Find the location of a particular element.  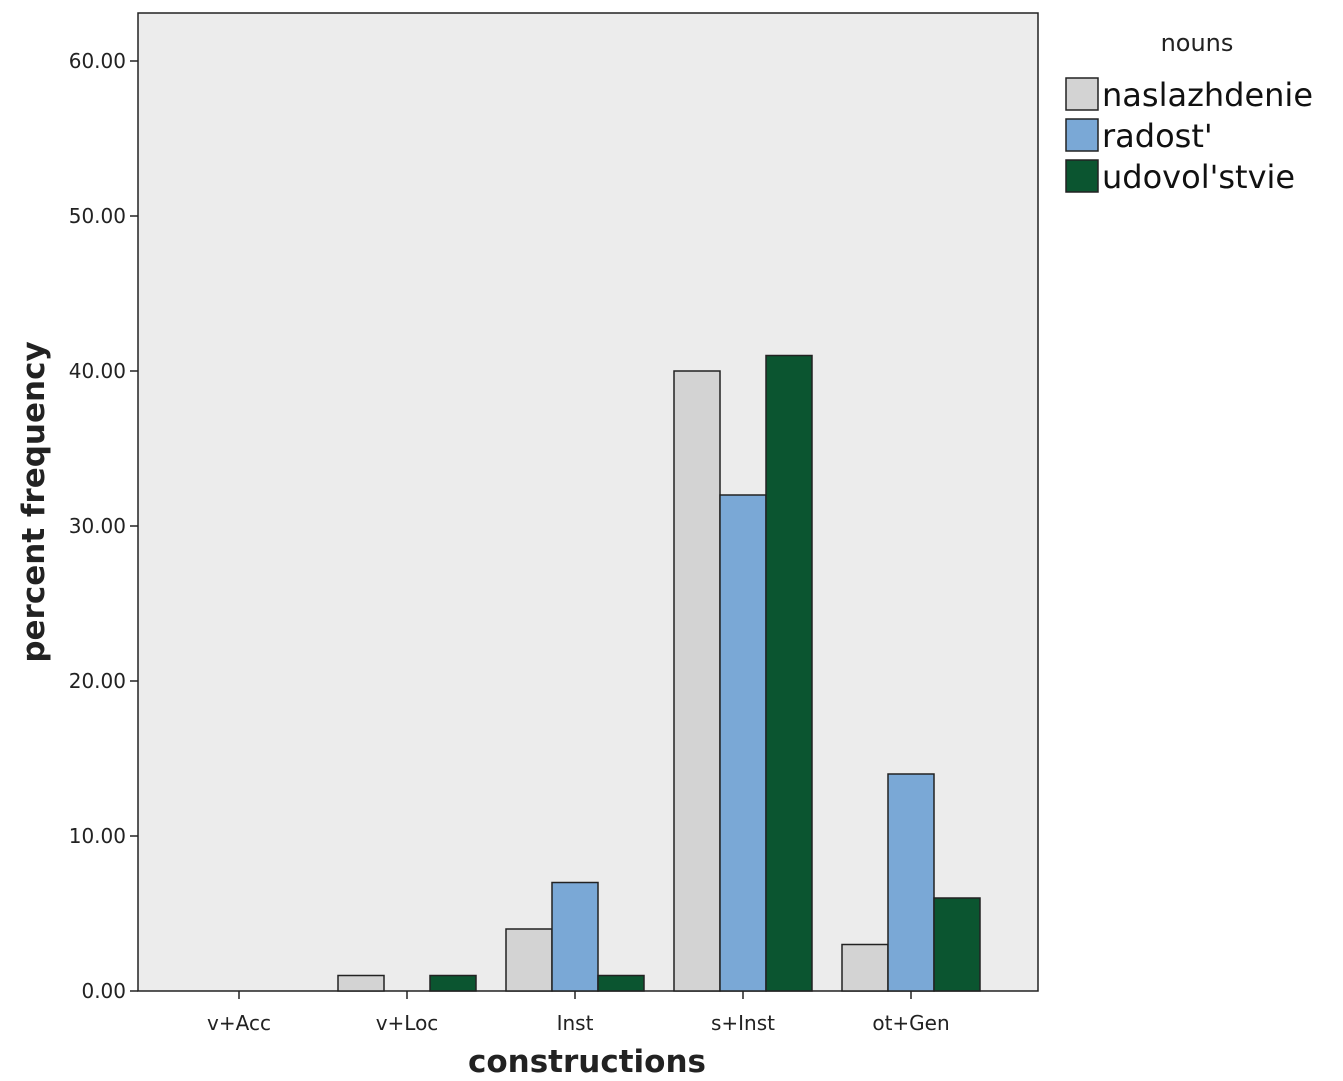

bar-udovol-stvie-v-loc is located at coordinates (453, 983).